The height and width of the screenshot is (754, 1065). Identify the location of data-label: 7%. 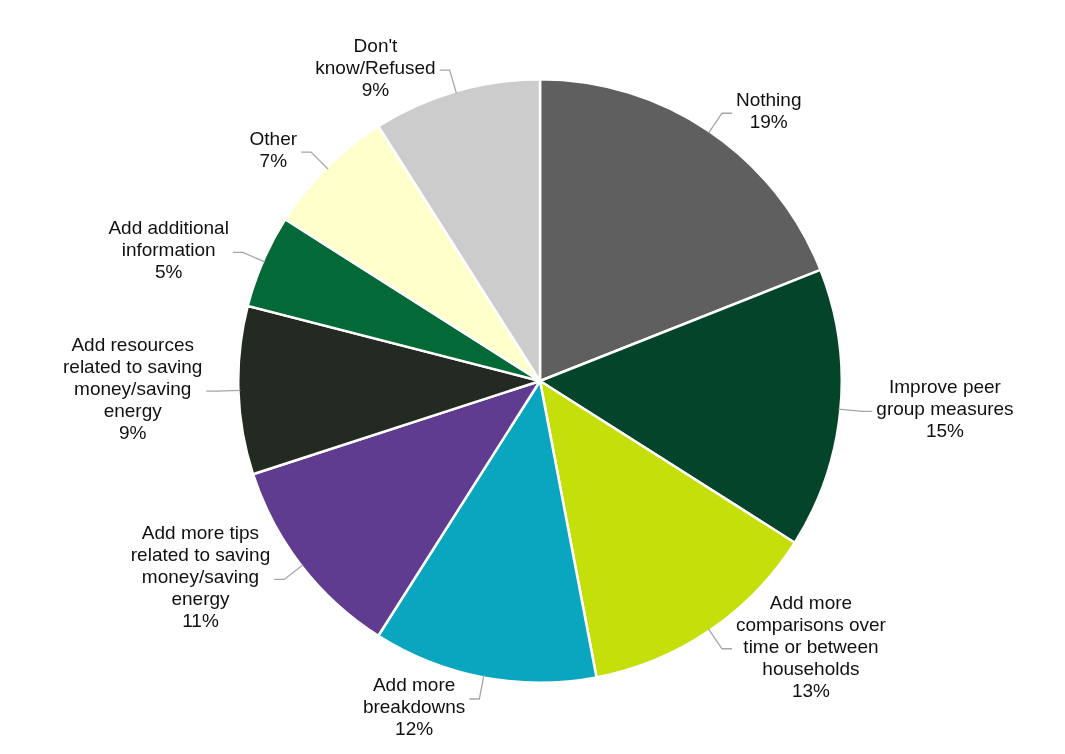
(273, 160).